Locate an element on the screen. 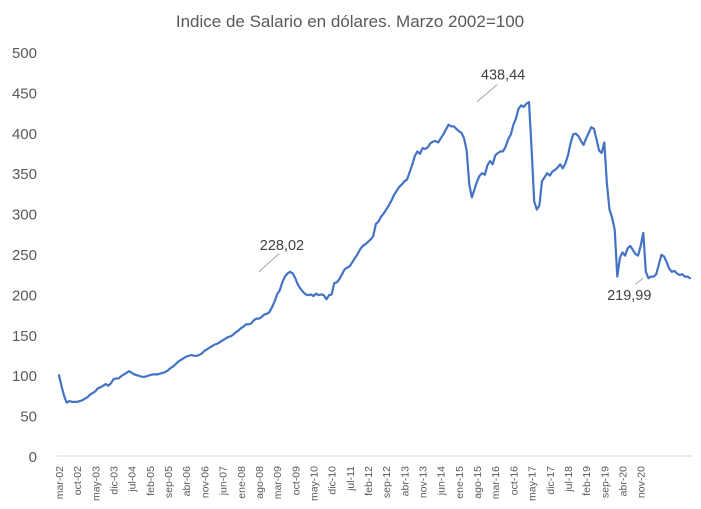 This screenshot has width=701, height=509. y-tick-label: 300 is located at coordinates (24, 215).